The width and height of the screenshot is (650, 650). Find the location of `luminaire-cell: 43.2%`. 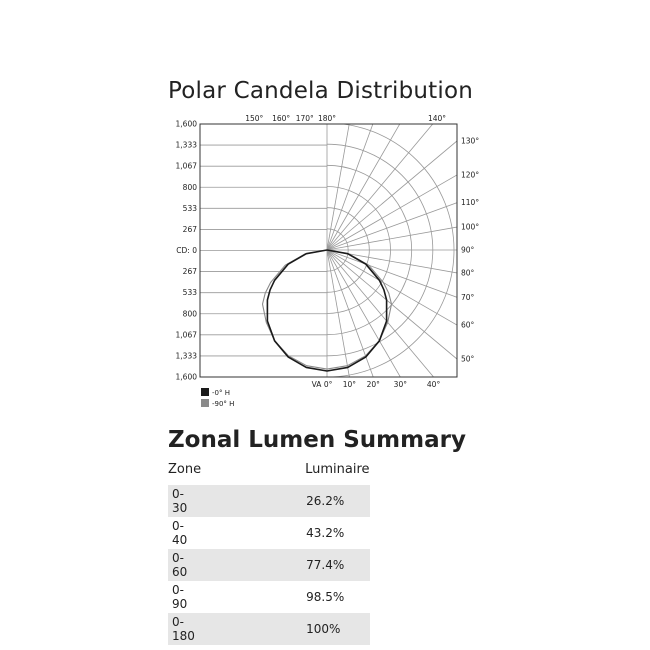

luminaire-cell: 43.2% is located at coordinates (325, 533).